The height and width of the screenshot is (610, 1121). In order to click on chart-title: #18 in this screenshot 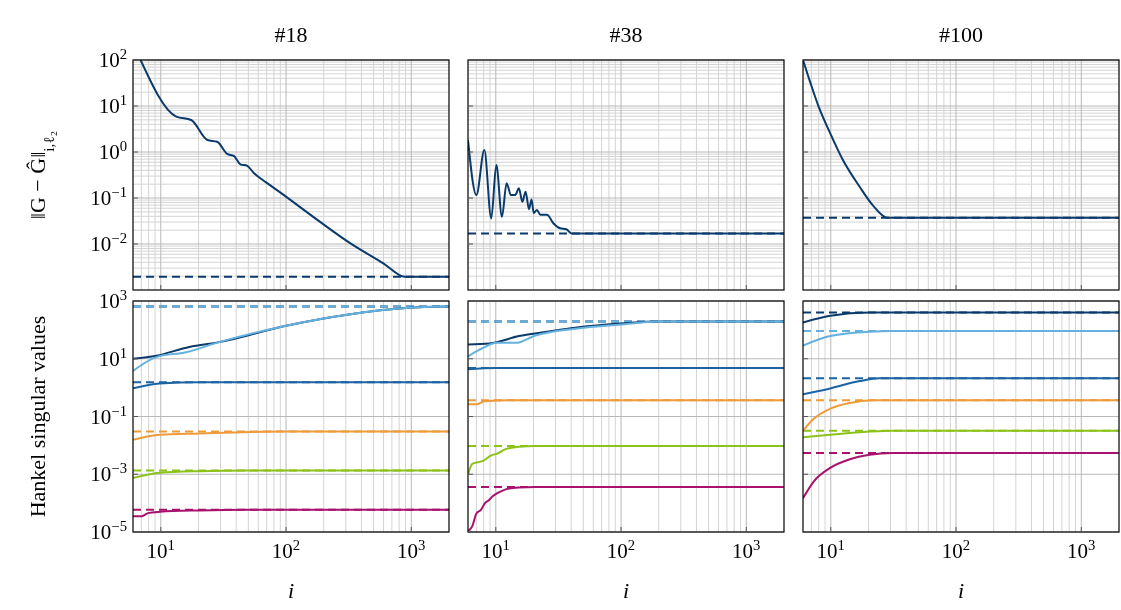, I will do `click(291, 34)`.